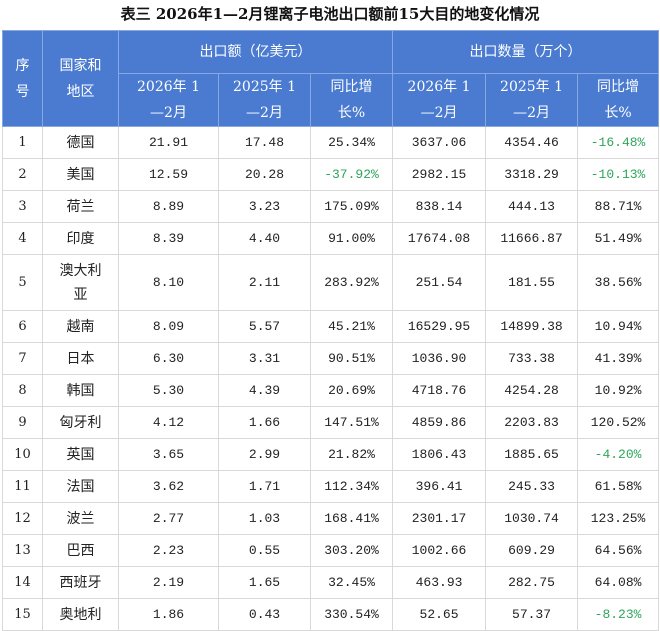  I want to click on table-row: 11 法国 3.62 1.71 112.34% 396.41 245.33 61.58%, so click(331, 486).